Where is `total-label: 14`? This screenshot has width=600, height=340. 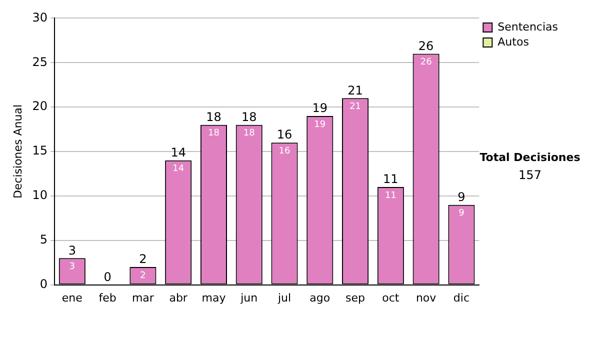 total-label: 14 is located at coordinates (178, 153).